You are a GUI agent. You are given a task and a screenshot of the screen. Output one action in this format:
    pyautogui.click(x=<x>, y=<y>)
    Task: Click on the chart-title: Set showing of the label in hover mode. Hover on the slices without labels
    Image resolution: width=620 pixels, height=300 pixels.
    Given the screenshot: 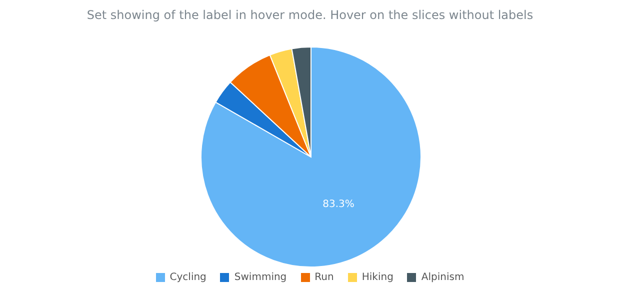 What is the action you would take?
    pyautogui.click(x=310, y=16)
    